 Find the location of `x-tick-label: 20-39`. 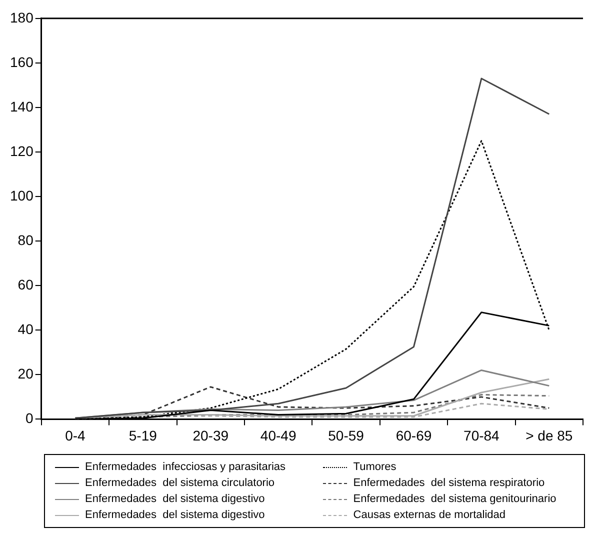

x-tick-label: 20-39 is located at coordinates (210, 435).